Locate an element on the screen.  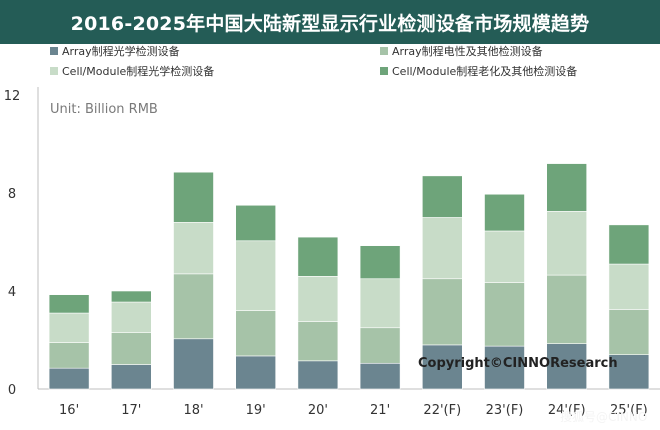
unit-label: Unit: Billion RMB is located at coordinates (104, 109).